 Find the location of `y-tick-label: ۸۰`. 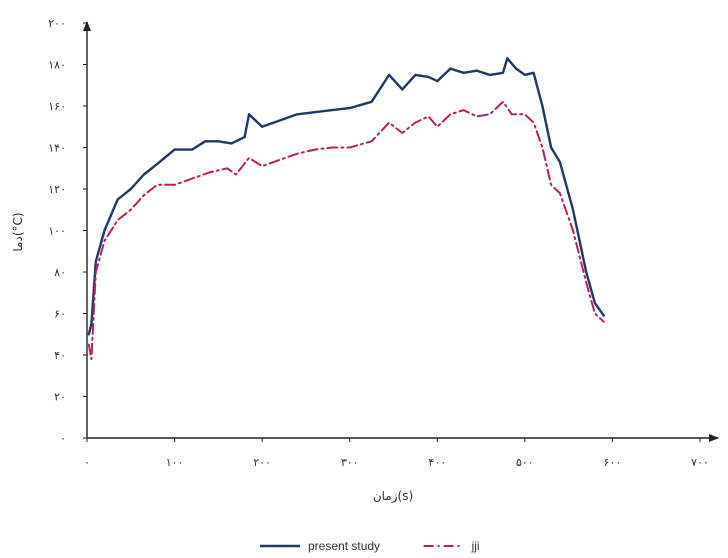

y-tick-label: ۸۰ is located at coordinates (60, 272).